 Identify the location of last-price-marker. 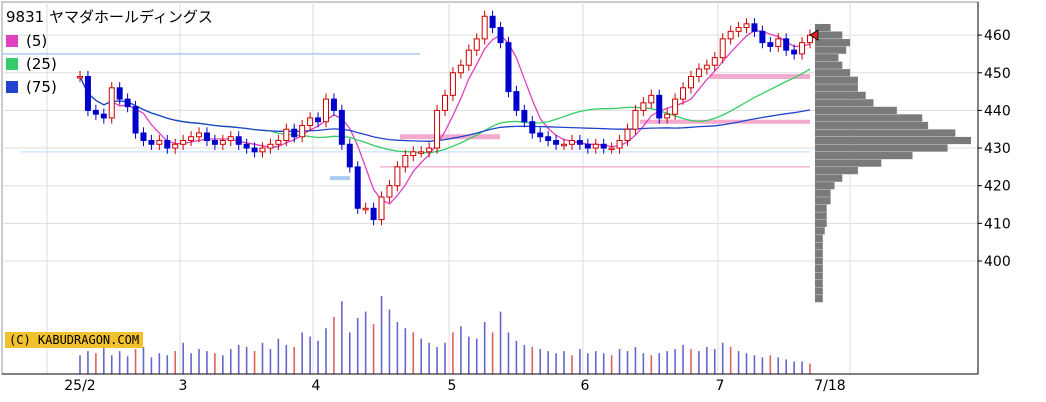
(814, 35).